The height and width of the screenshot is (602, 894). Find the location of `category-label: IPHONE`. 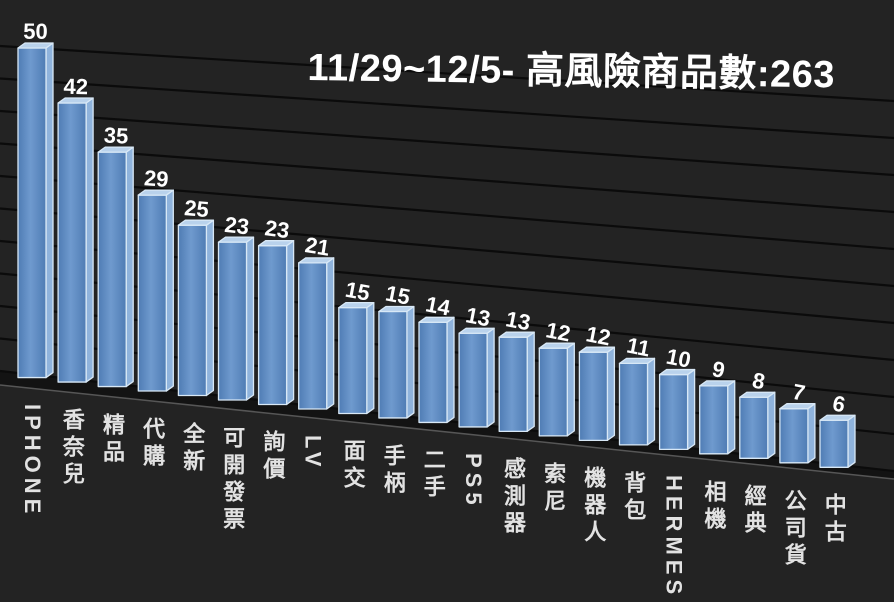

category-label: IPHONE is located at coordinates (32, 460).